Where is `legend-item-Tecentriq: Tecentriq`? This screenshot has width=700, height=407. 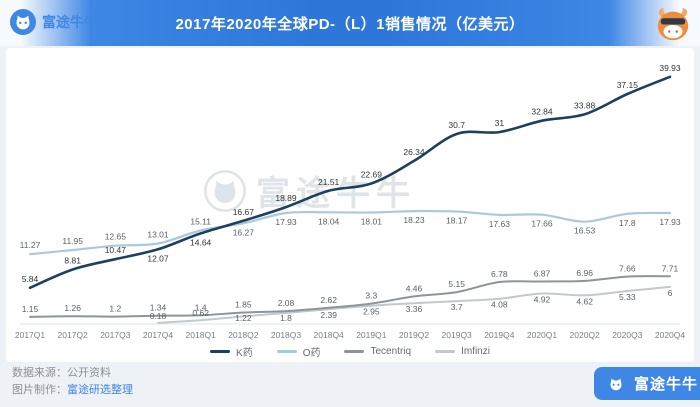 legend-item-Tecentriq: Tecentriq is located at coordinates (377, 351).